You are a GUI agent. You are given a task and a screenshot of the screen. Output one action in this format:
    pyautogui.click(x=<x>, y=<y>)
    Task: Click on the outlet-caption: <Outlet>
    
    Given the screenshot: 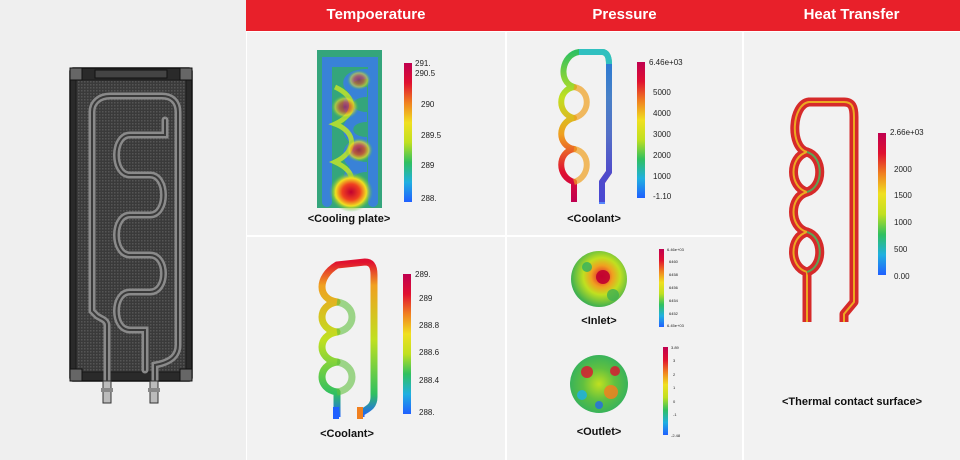 What is the action you would take?
    pyautogui.click(x=599, y=432)
    